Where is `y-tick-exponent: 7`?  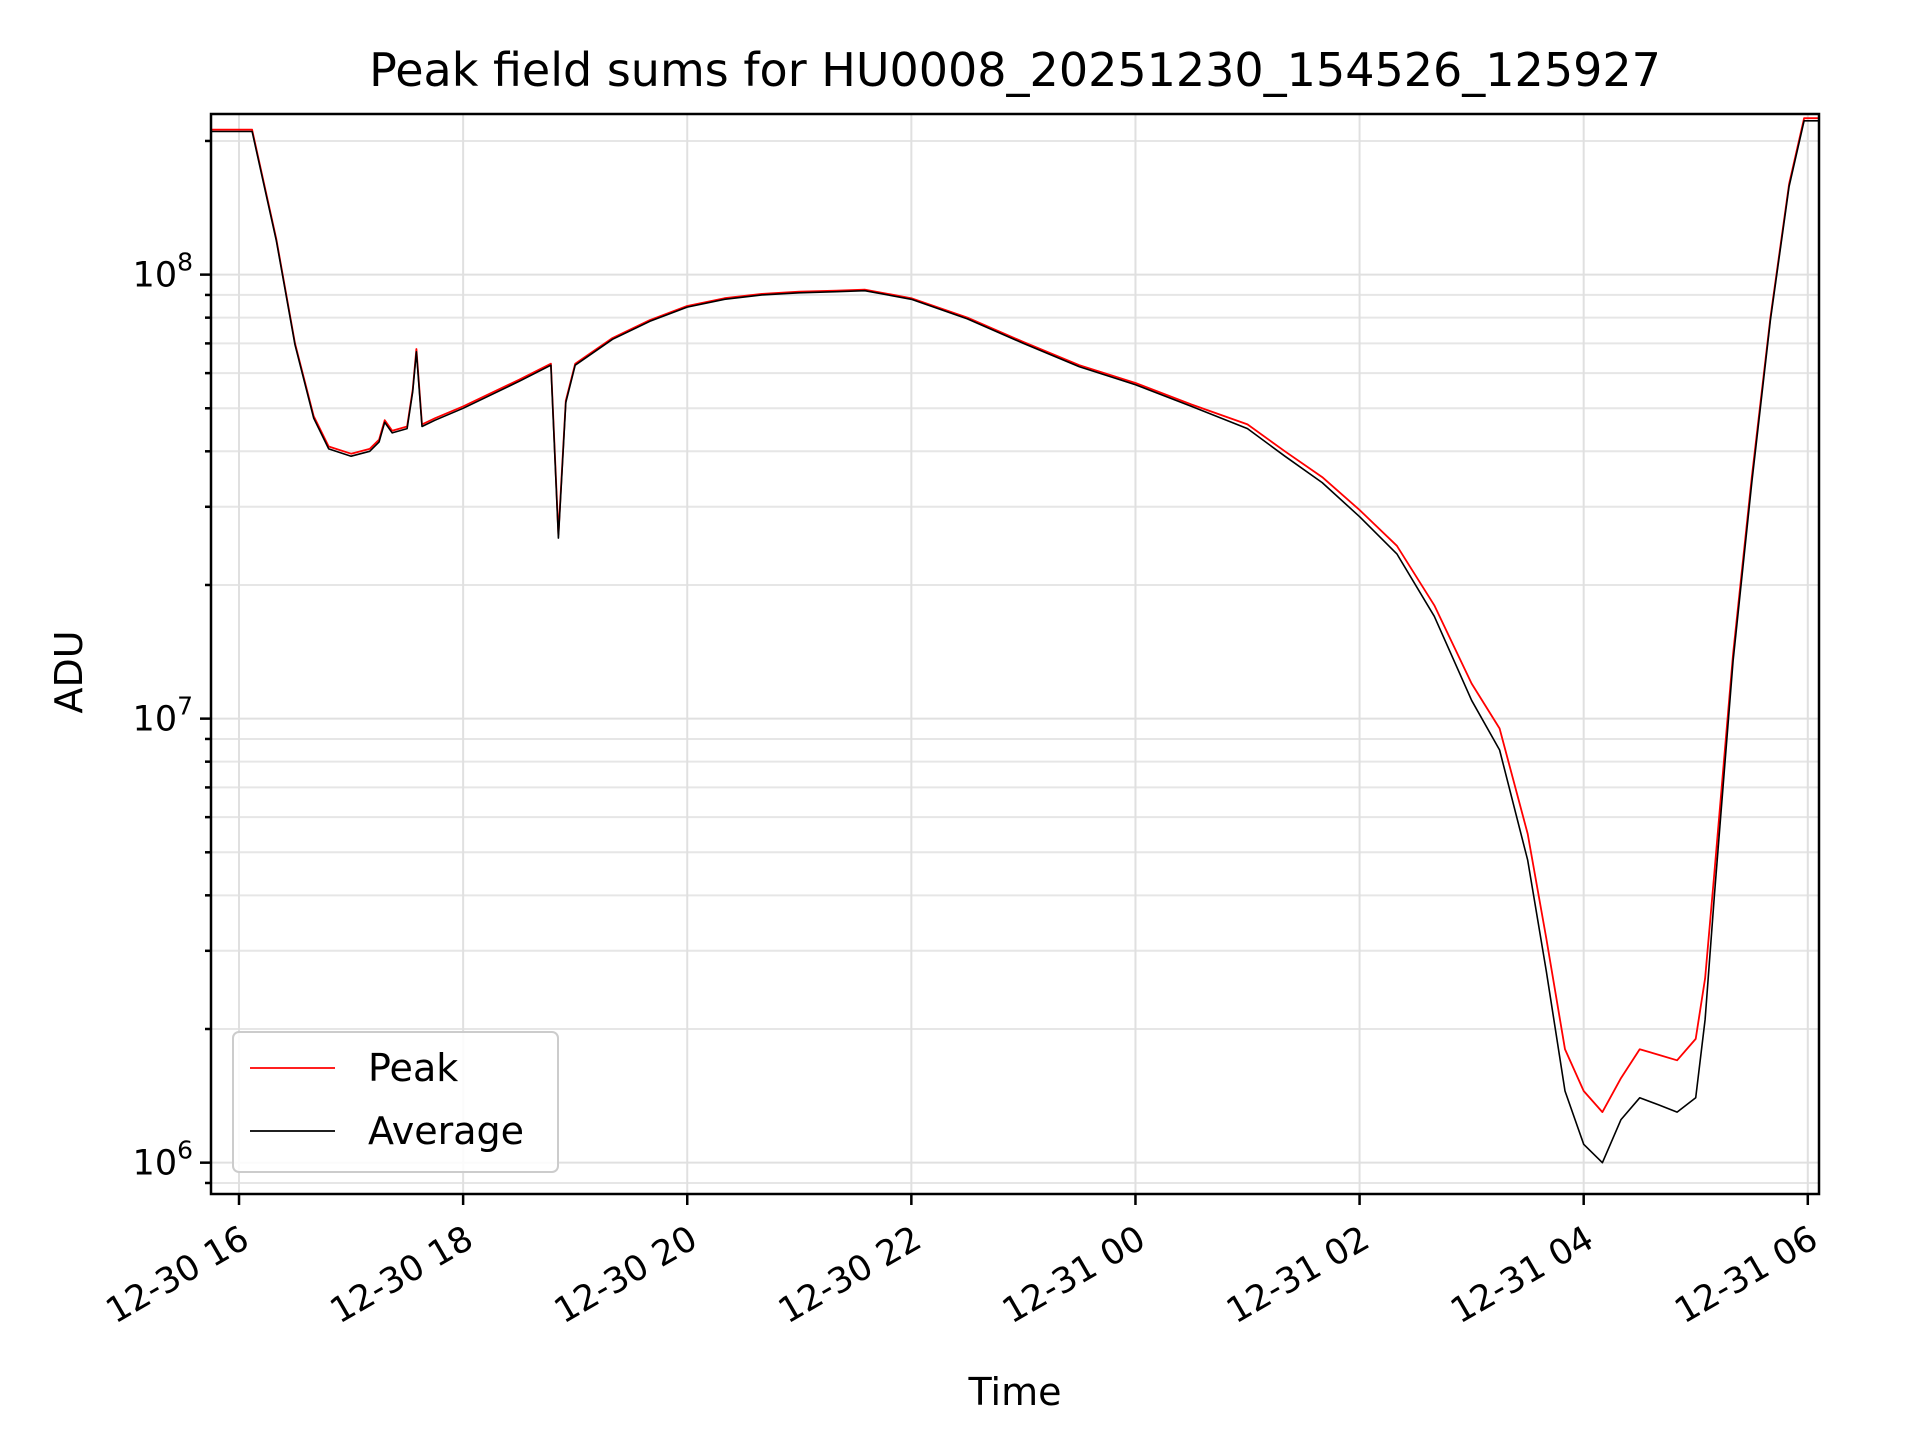
y-tick-exponent: 7 is located at coordinates (185, 706).